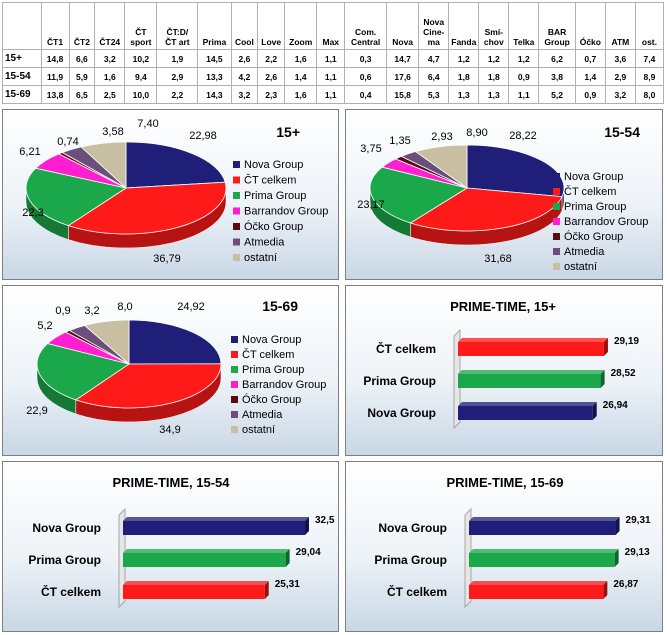  I want to click on column-header: Óčko, so click(590, 26).